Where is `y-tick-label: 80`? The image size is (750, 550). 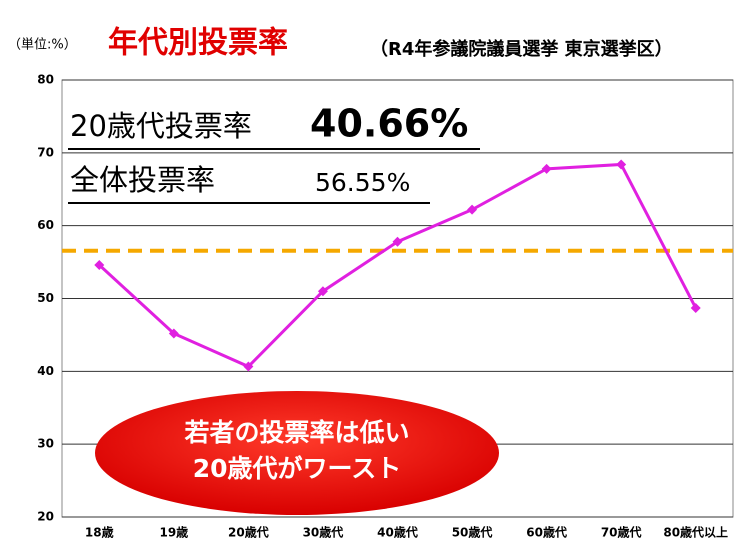
y-tick-label: 80 is located at coordinates (45, 80).